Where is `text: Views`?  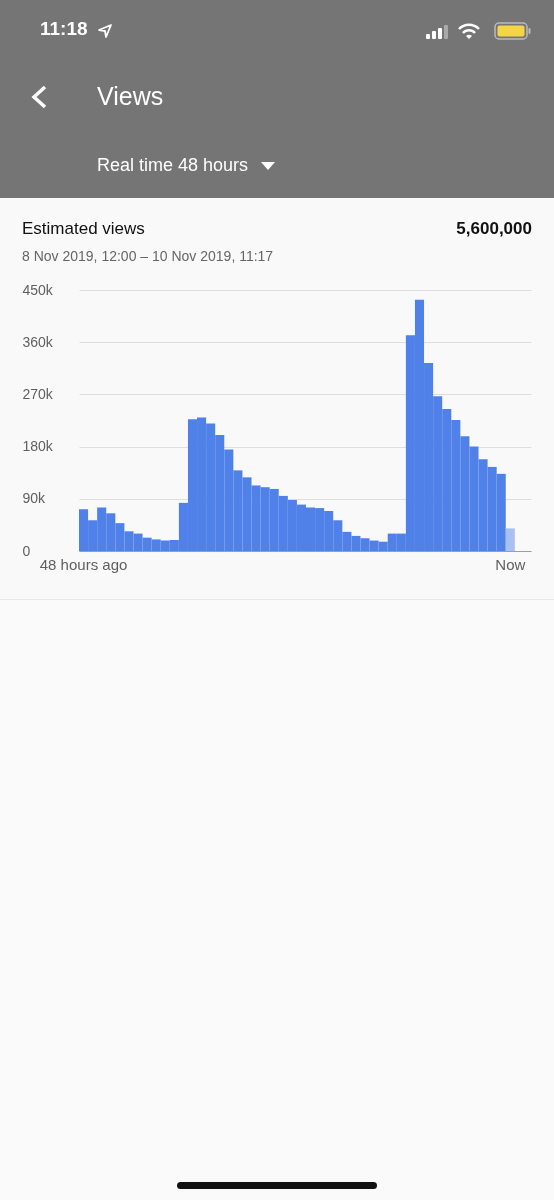
text: Views is located at coordinates (130, 96).